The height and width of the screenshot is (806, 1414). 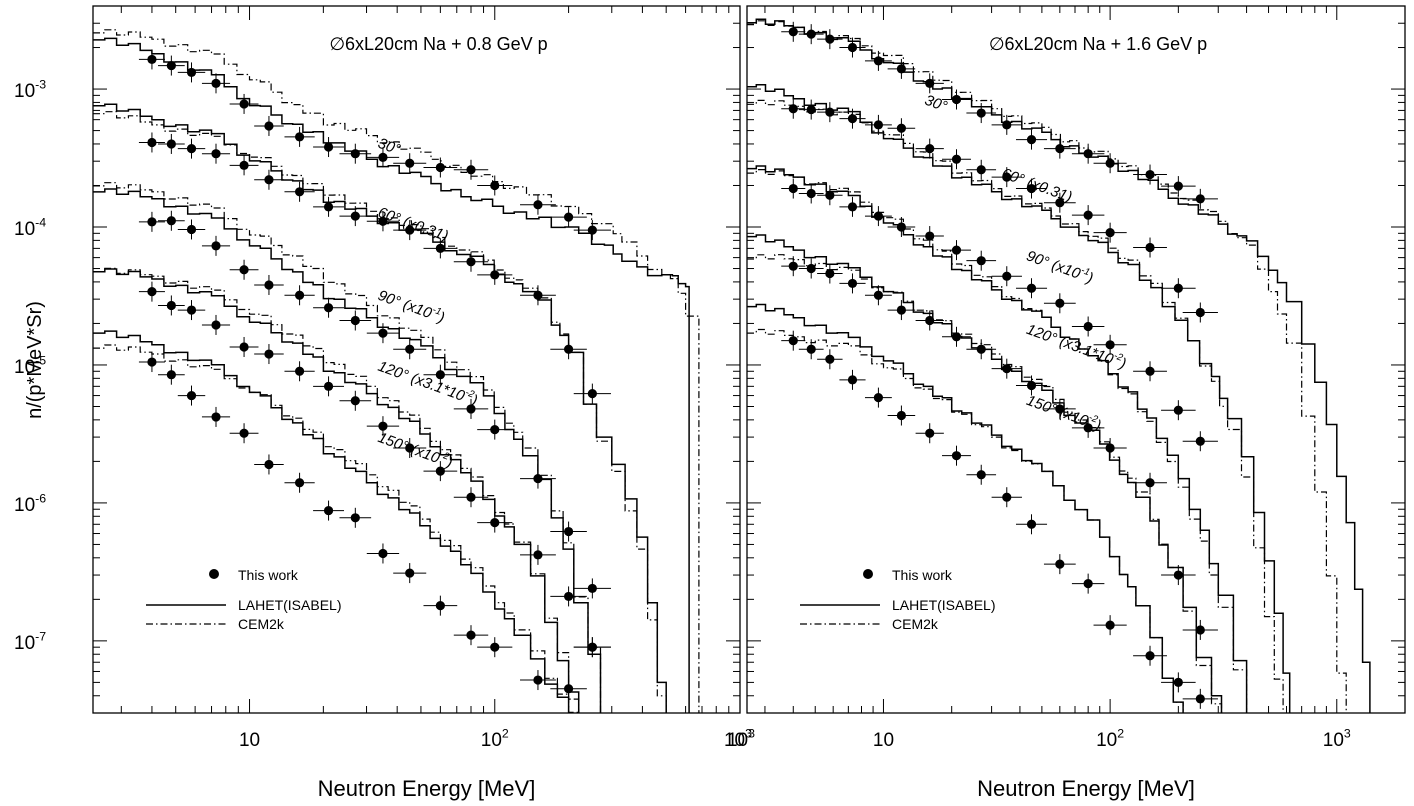 I want to click on x-tick-label: 10², so click(x=495, y=738).